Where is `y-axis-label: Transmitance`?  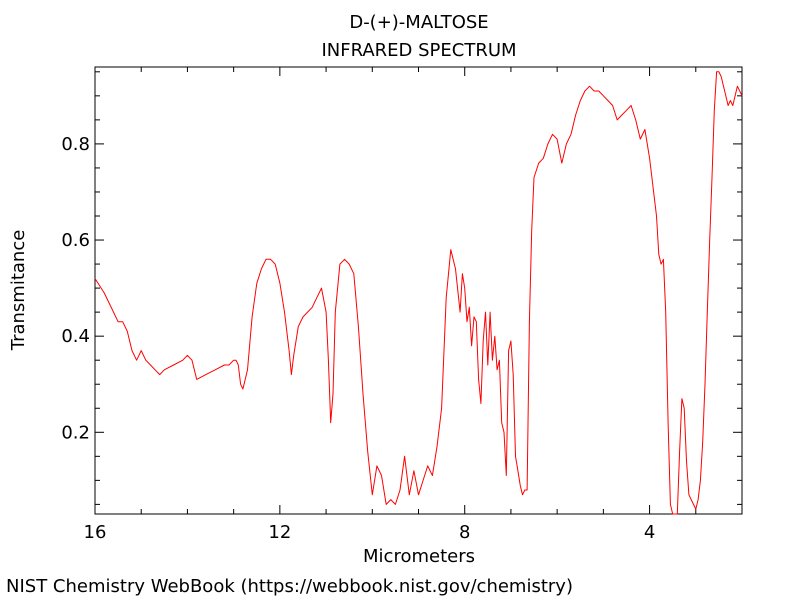 y-axis-label: Transmitance is located at coordinates (18, 291).